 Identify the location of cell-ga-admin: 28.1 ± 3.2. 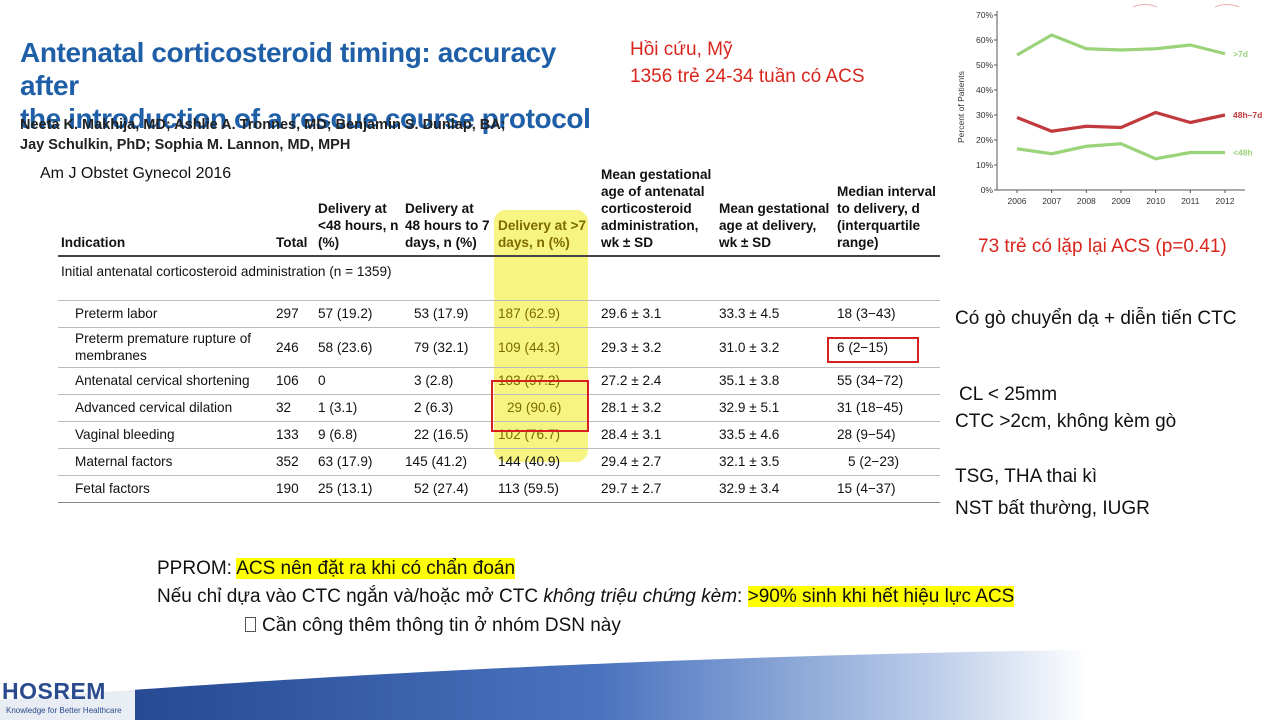
(657, 408).